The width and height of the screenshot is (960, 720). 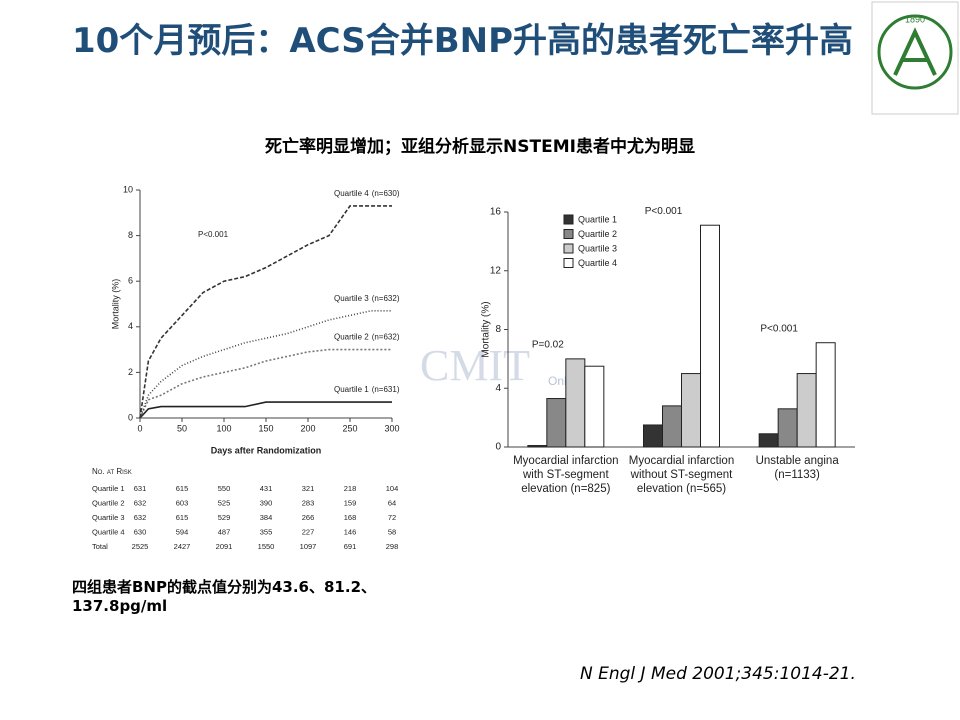 What do you see at coordinates (266, 517) in the screenshot?
I see `risk-cell: 384` at bounding box center [266, 517].